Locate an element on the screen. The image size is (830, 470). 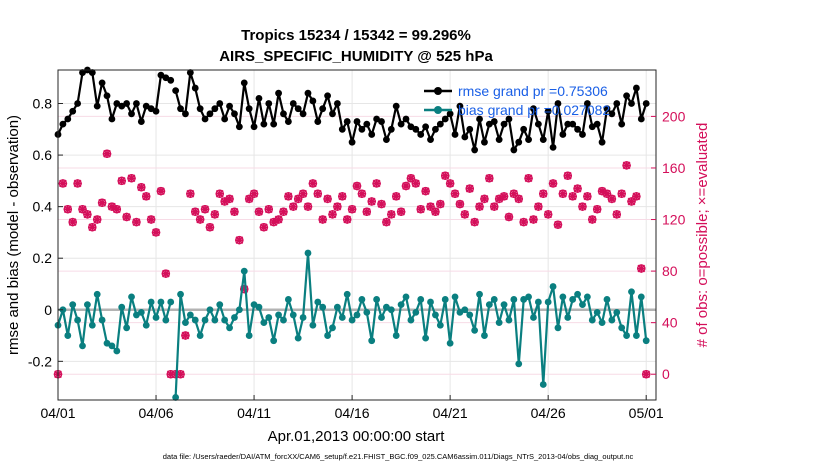
y-right-tick-label: 0 is located at coordinates (666, 374).